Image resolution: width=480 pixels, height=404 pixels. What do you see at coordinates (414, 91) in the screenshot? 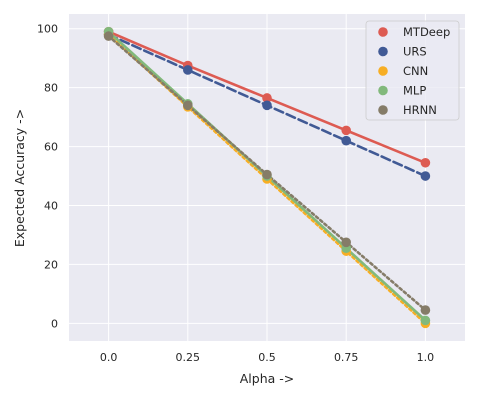
I see `legend-label-mlp: MLP` at bounding box center [414, 91].